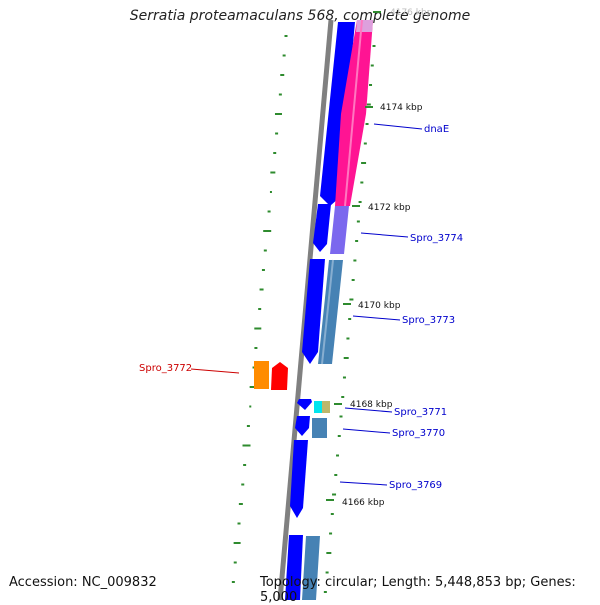  What do you see at coordinates (415, 485) in the screenshot?
I see `gene-label-spro-3769: Spro_3769` at bounding box center [415, 485].